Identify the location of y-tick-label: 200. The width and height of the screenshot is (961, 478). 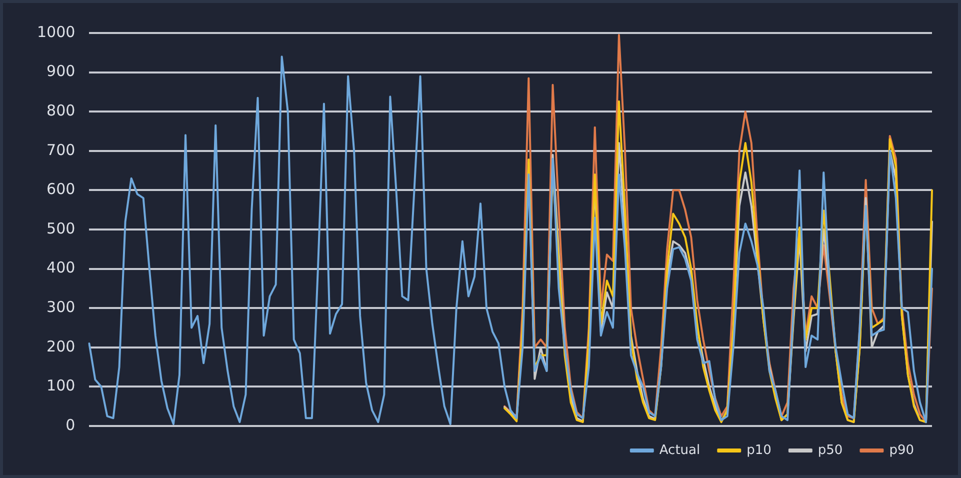
(61, 346).